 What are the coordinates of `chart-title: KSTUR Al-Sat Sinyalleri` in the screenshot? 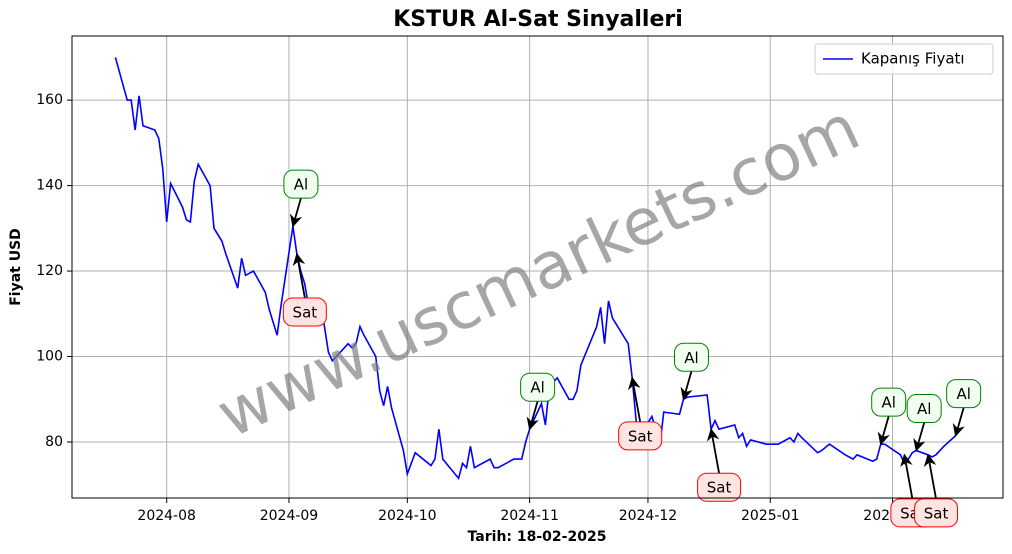 It's located at (538, 19).